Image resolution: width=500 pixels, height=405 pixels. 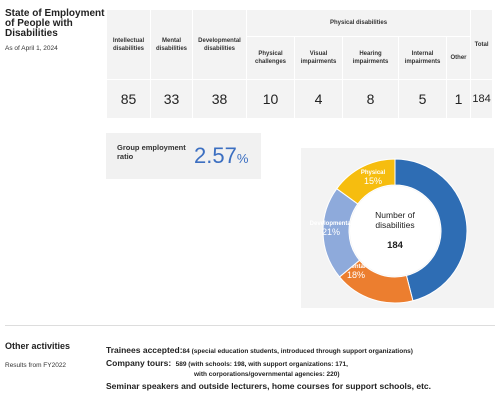 What do you see at coordinates (128, 99) in the screenshot?
I see `value-intellectual: 85` at bounding box center [128, 99].